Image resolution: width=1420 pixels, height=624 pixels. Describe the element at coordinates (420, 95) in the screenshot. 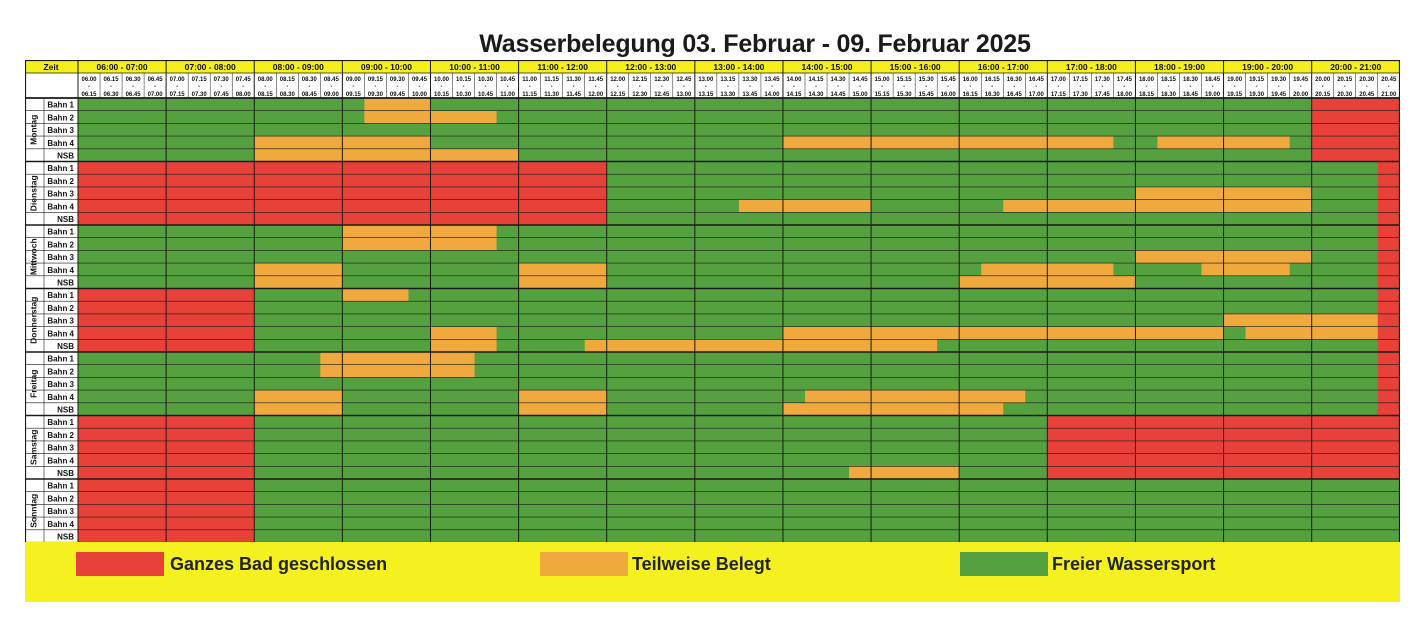

I see `slot-end-label: 10.00` at that location.